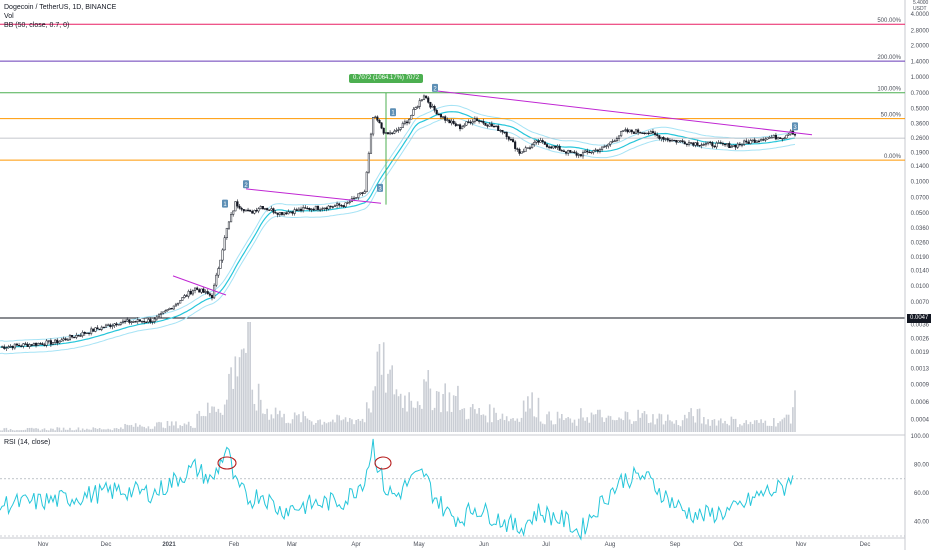 Image resolution: width=932 pixels, height=550 pixels. I want to click on wave-marker-label: 2, so click(246, 186).